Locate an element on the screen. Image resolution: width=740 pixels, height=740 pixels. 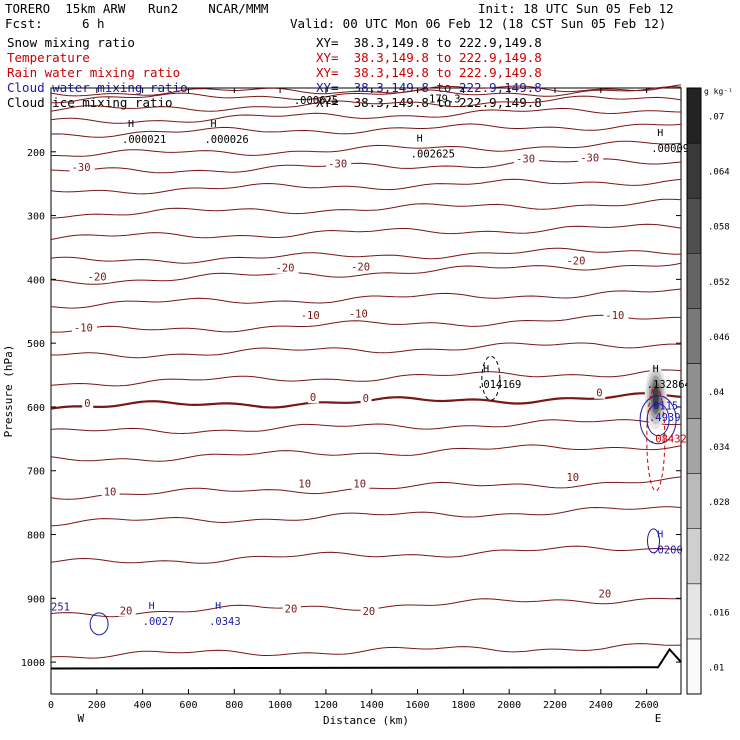
endpoint-west: W is located at coordinates (80, 718).